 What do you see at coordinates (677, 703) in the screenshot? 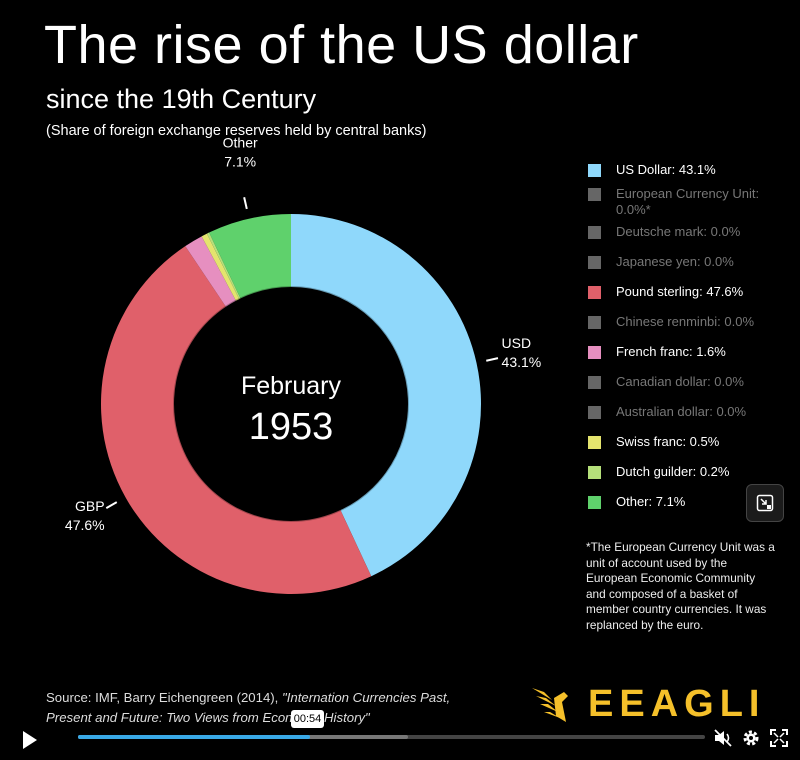
I see `brand-name: EEAGLI` at bounding box center [677, 703].